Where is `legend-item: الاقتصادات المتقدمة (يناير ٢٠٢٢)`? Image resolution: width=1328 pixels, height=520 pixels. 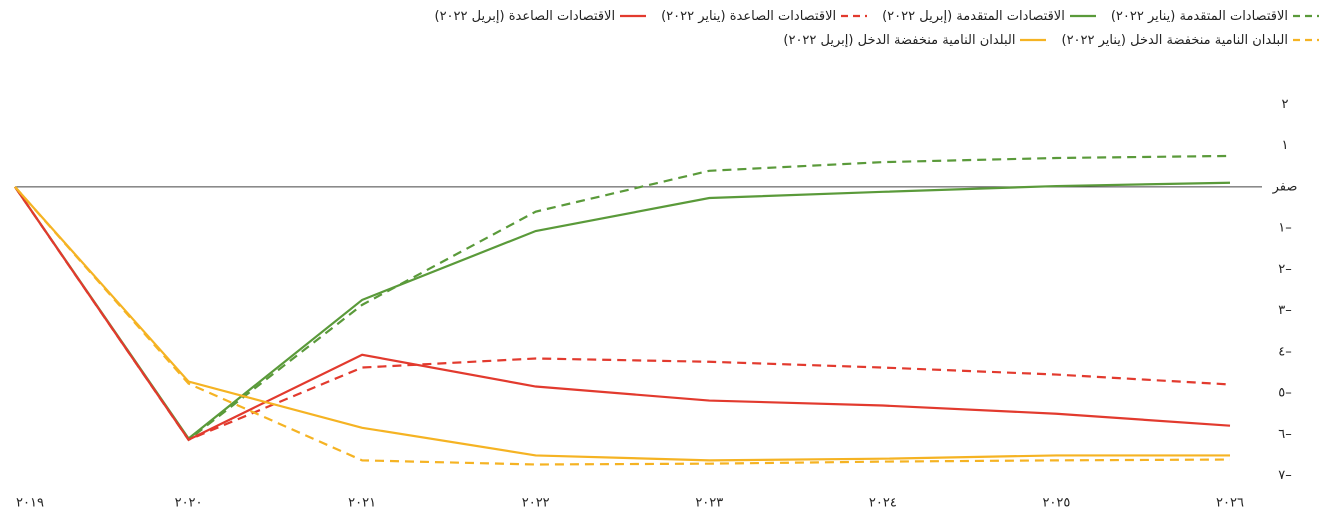 legend-item: الاقتصادات المتقدمة (يناير ٢٠٢٢) is located at coordinates (1215, 16).